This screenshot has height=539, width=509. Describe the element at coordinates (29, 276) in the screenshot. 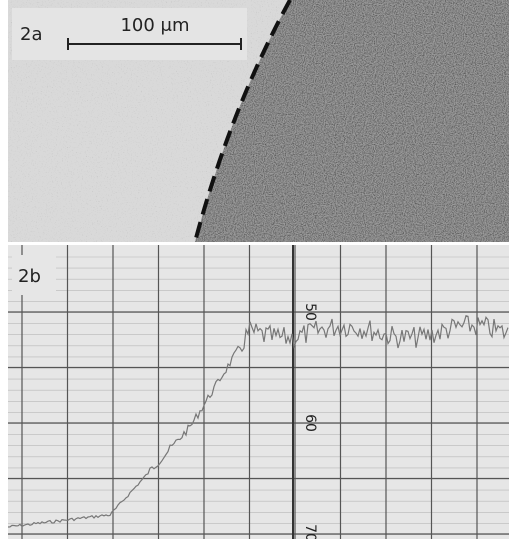

I see `panel-label: 2b` at that location.